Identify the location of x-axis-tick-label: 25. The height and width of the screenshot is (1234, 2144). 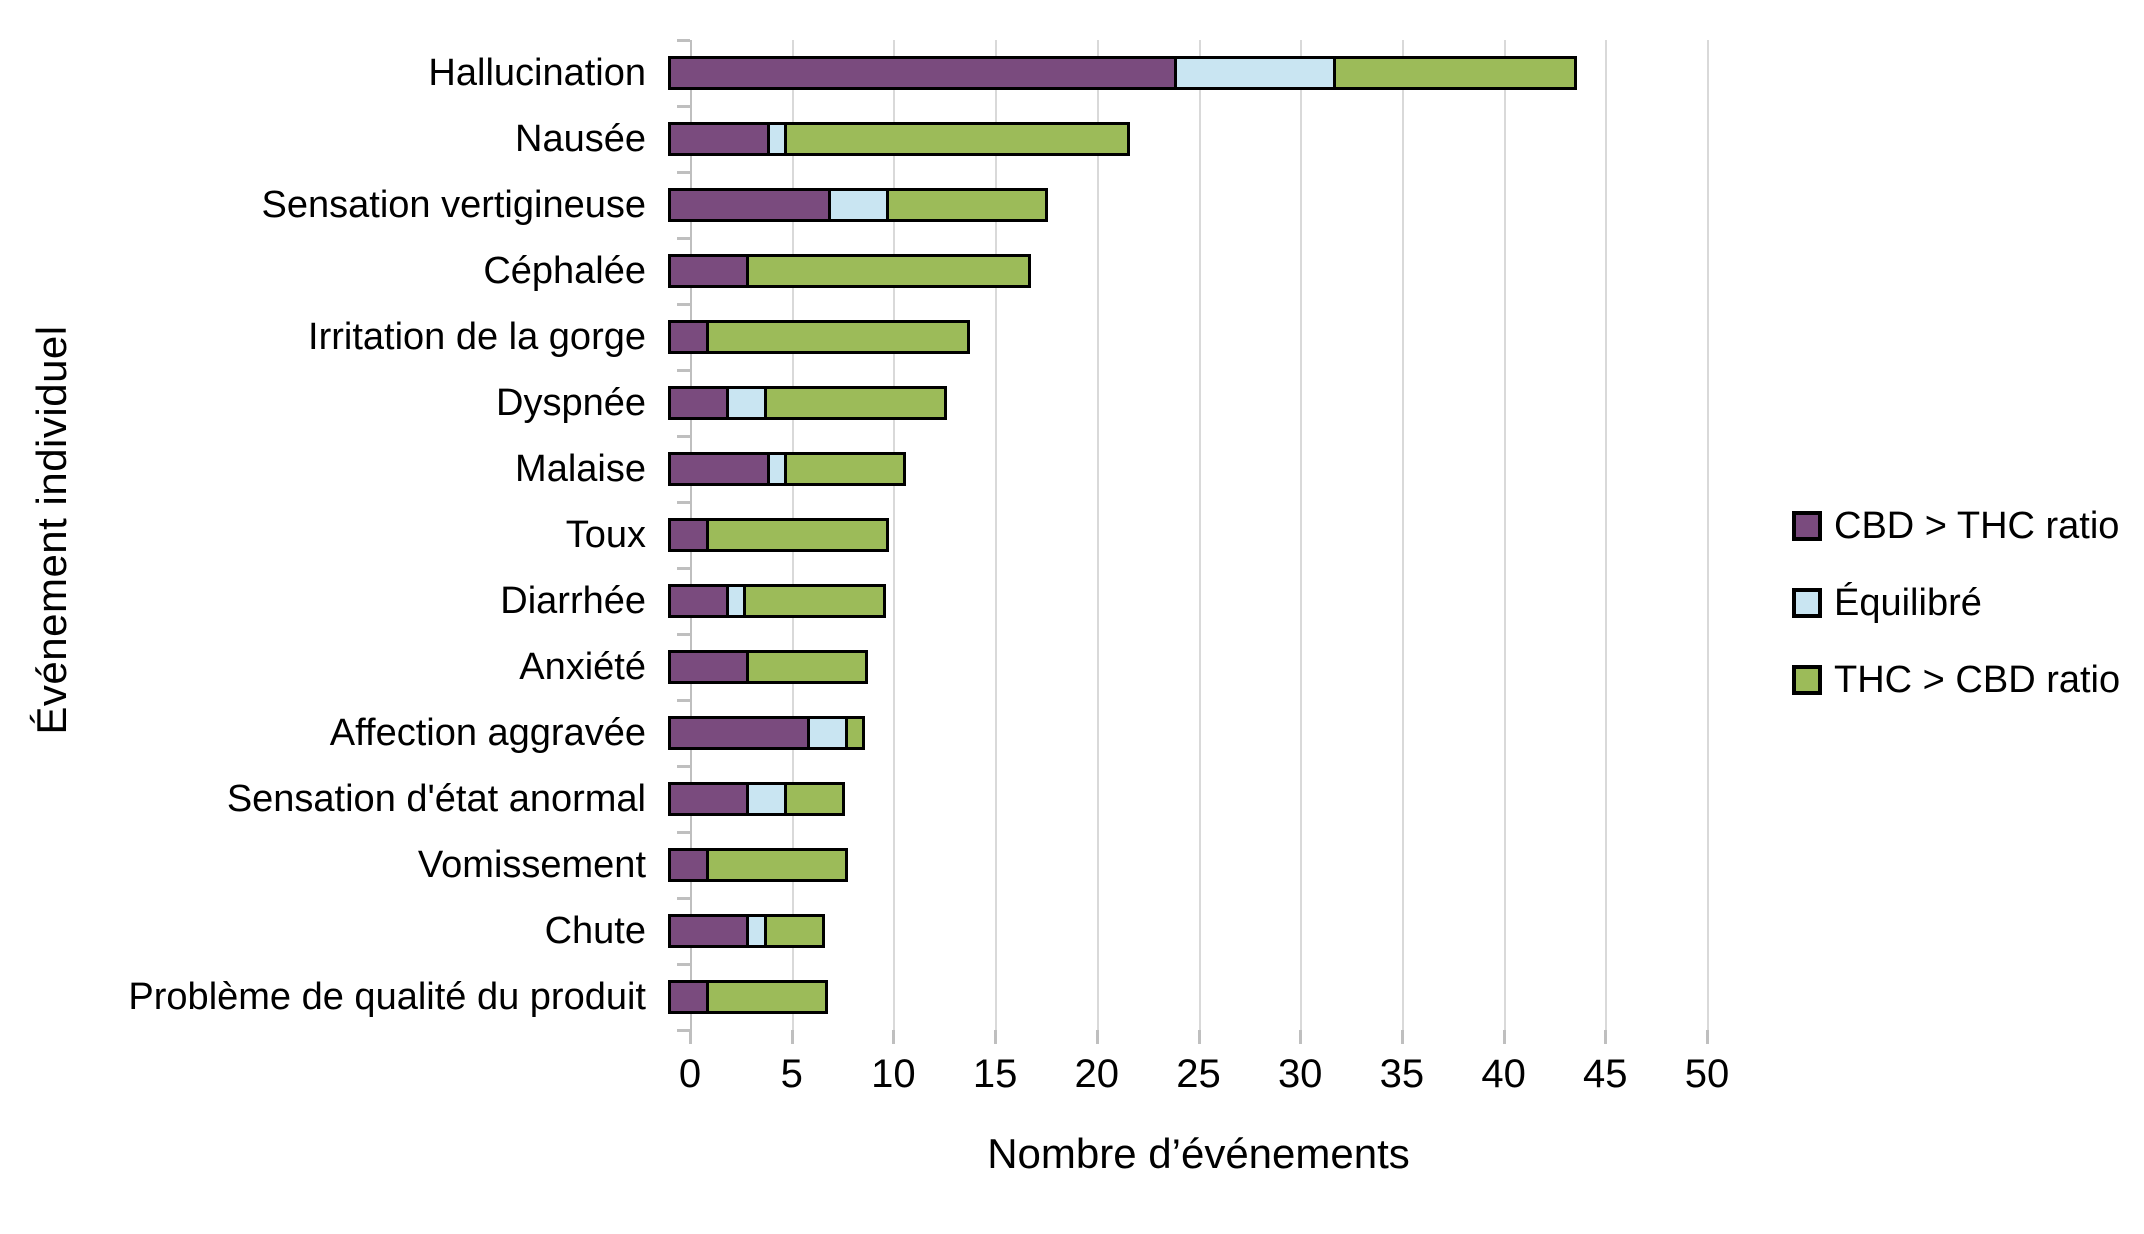
(1198, 1074).